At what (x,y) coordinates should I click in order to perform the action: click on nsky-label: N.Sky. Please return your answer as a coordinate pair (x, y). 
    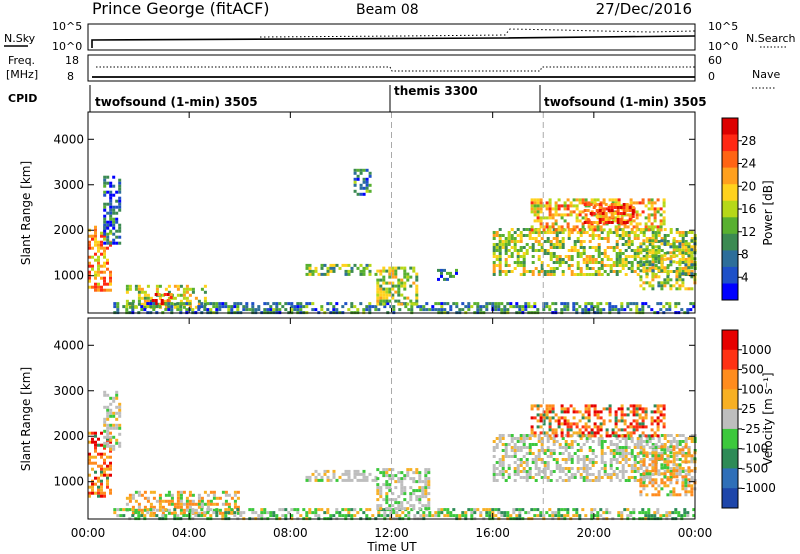
    Looking at the image, I should click on (20, 38).